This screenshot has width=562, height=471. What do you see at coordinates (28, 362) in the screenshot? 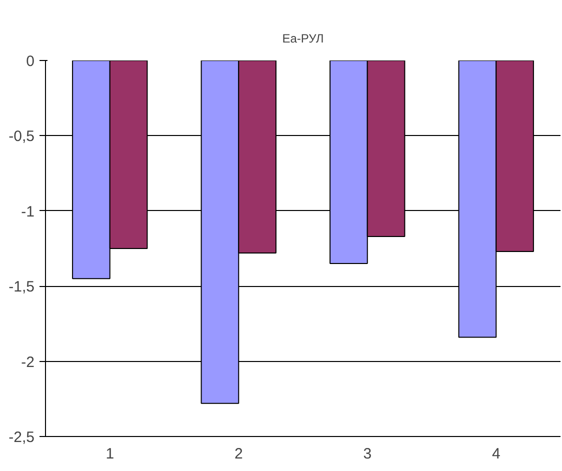
I see `y-tick-label: -2` at bounding box center [28, 362].